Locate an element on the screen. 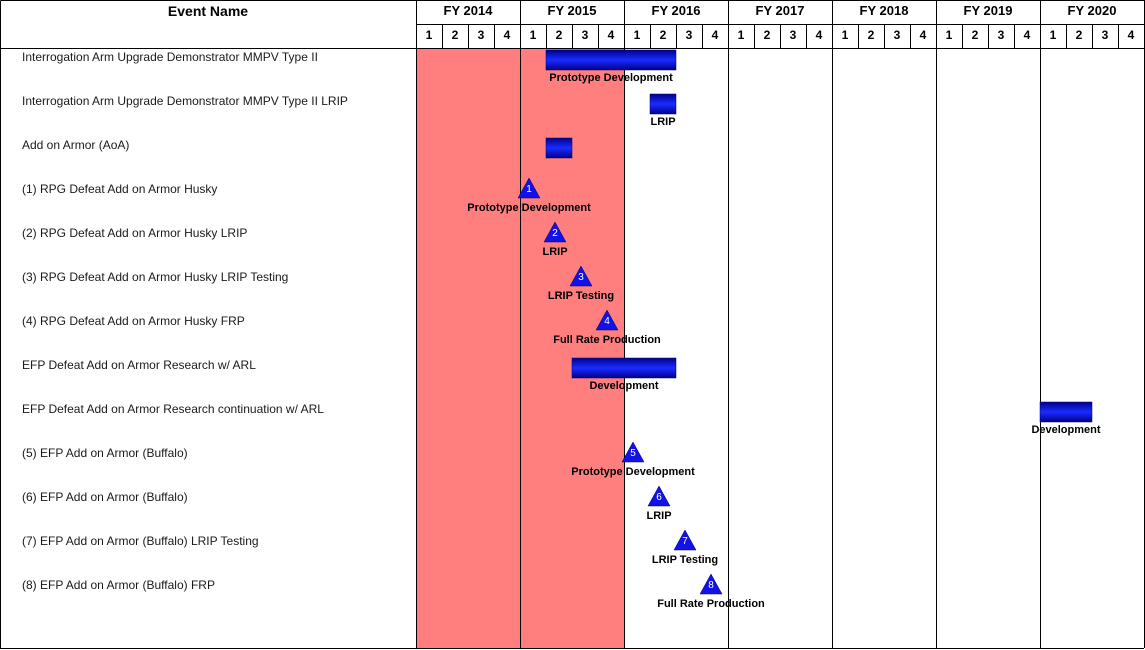 The image size is (1145, 650). task-bar-label: Prototype Development is located at coordinates (611, 78).